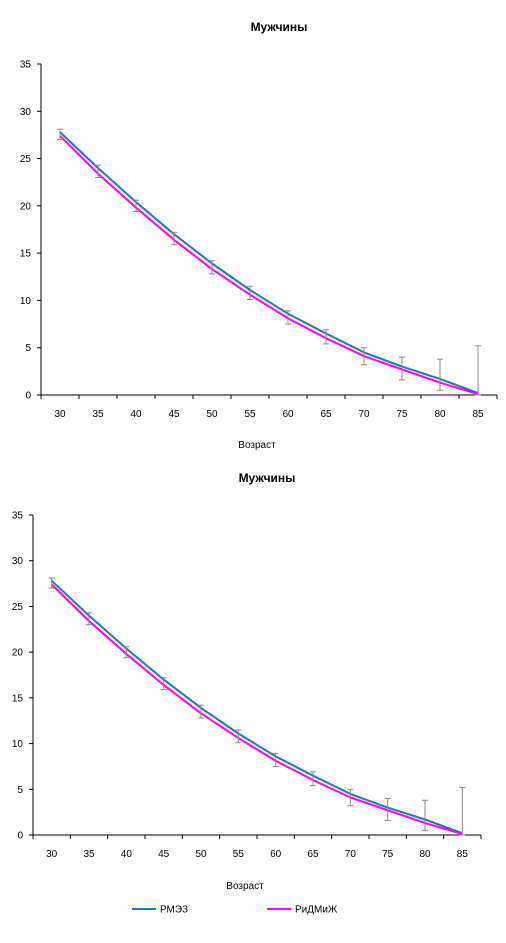 This screenshot has width=506, height=943. I want to click on legend: РМЭЗ РиДМиЖ, so click(235, 910).